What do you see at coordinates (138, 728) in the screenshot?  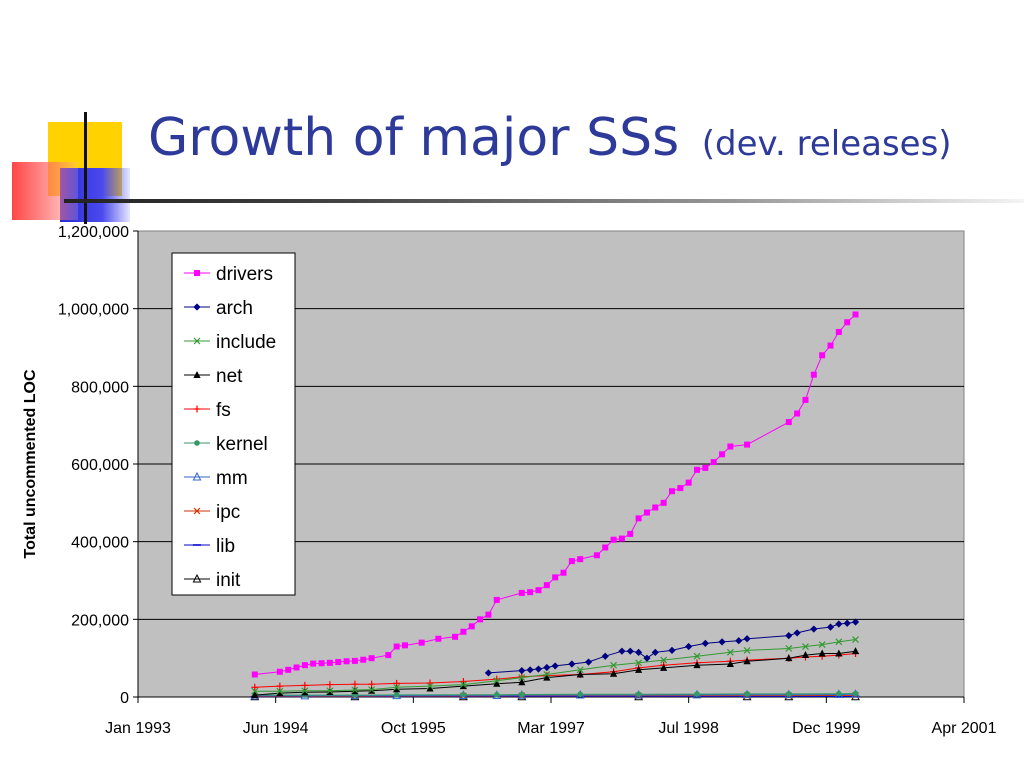 I see `x-tick-label: Jan 1993` at bounding box center [138, 728].